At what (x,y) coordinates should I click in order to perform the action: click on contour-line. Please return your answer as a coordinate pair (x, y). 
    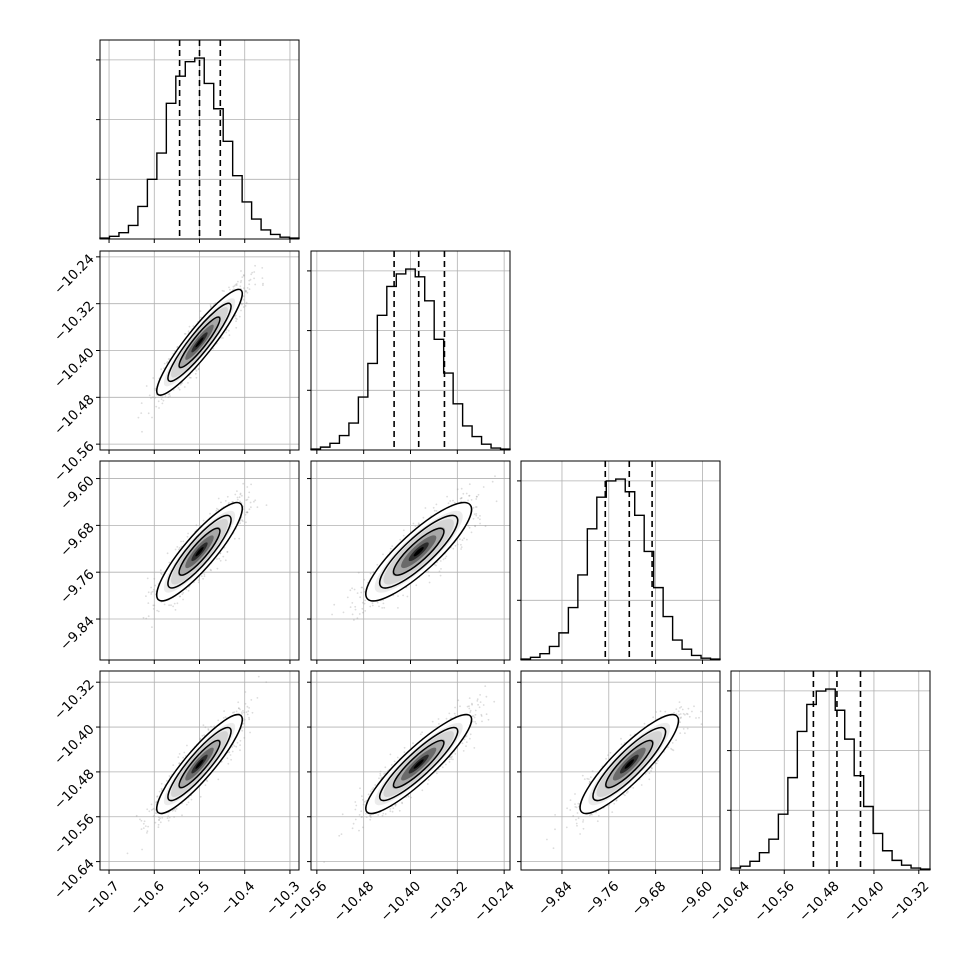
    Looking at the image, I should click on (419, 551).